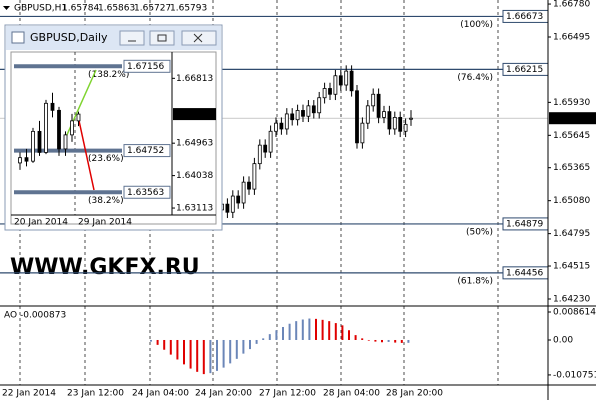 The image size is (596, 400). What do you see at coordinates (116, 9) in the screenshot?
I see `ohlc-value: 1.65863` at bounding box center [116, 9].